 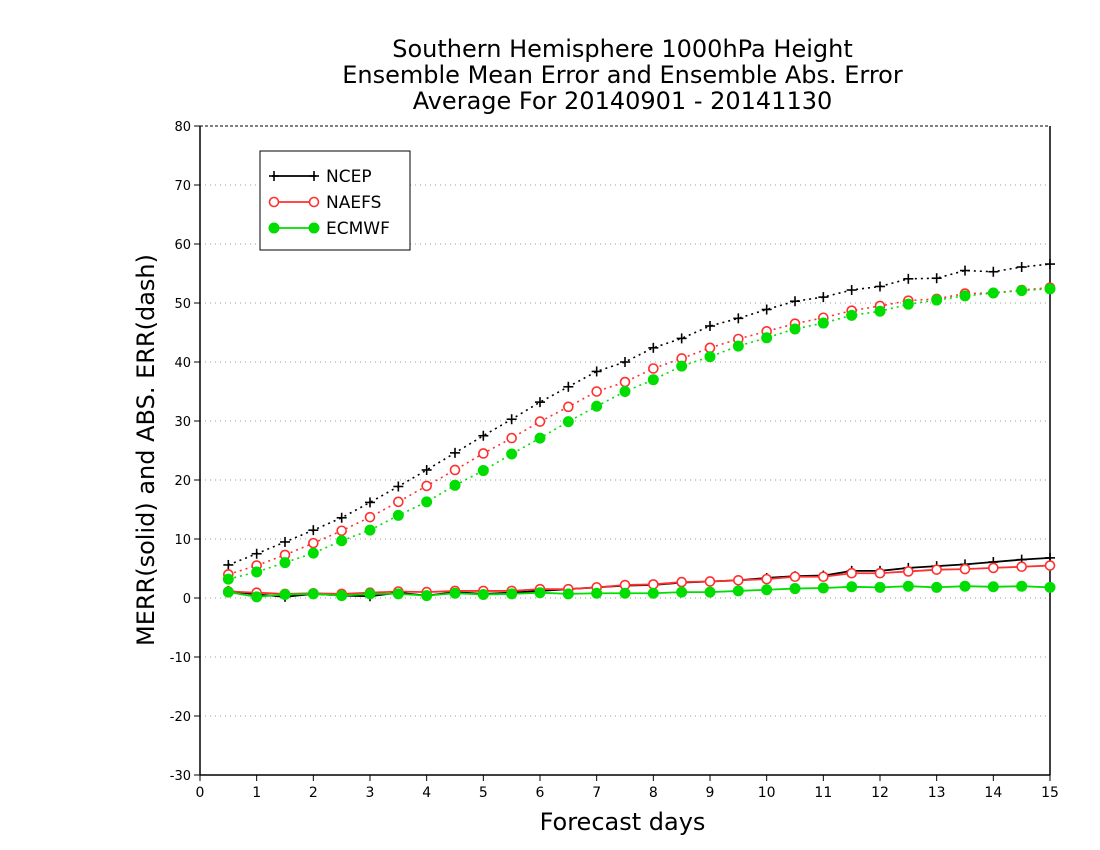 What do you see at coordinates (880, 793) in the screenshot?
I see `x-tick-label: 12` at bounding box center [880, 793].